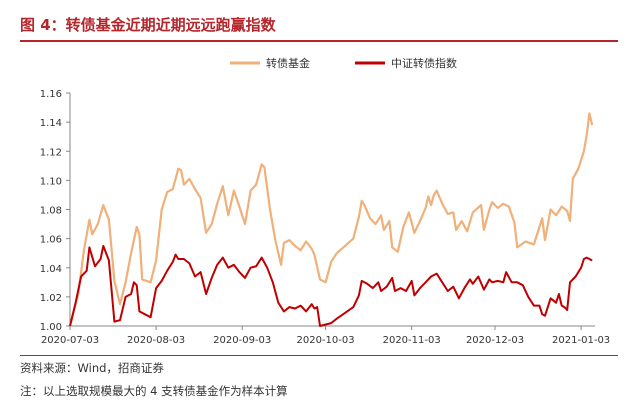 This screenshot has height=408, width=635. What do you see at coordinates (51, 269) in the screenshot?
I see `y-tick-label: 1.04` at bounding box center [51, 269].